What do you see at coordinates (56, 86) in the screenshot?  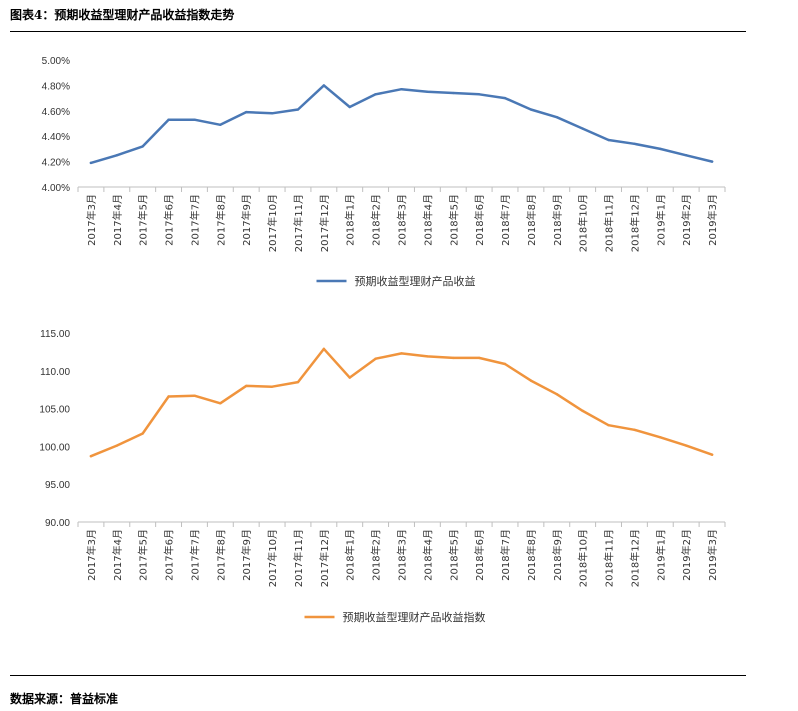 I see `y-tick-label: 4.80%` at bounding box center [56, 86].